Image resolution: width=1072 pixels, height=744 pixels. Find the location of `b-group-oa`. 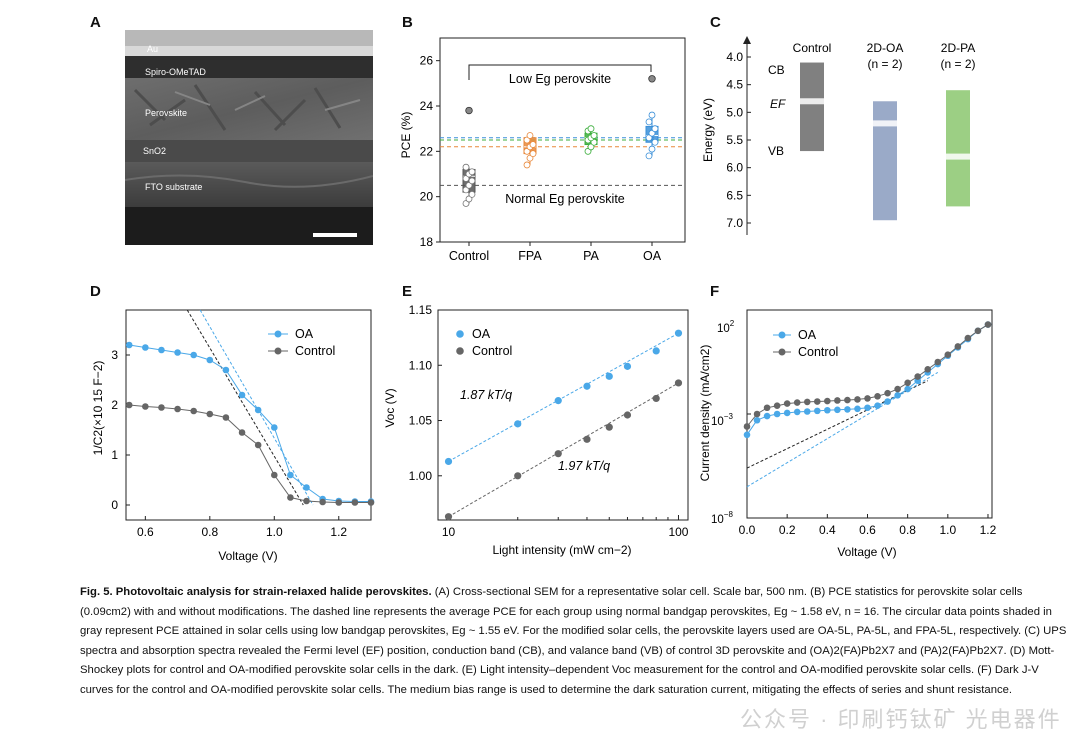

b-group-oa is located at coordinates (652, 117).